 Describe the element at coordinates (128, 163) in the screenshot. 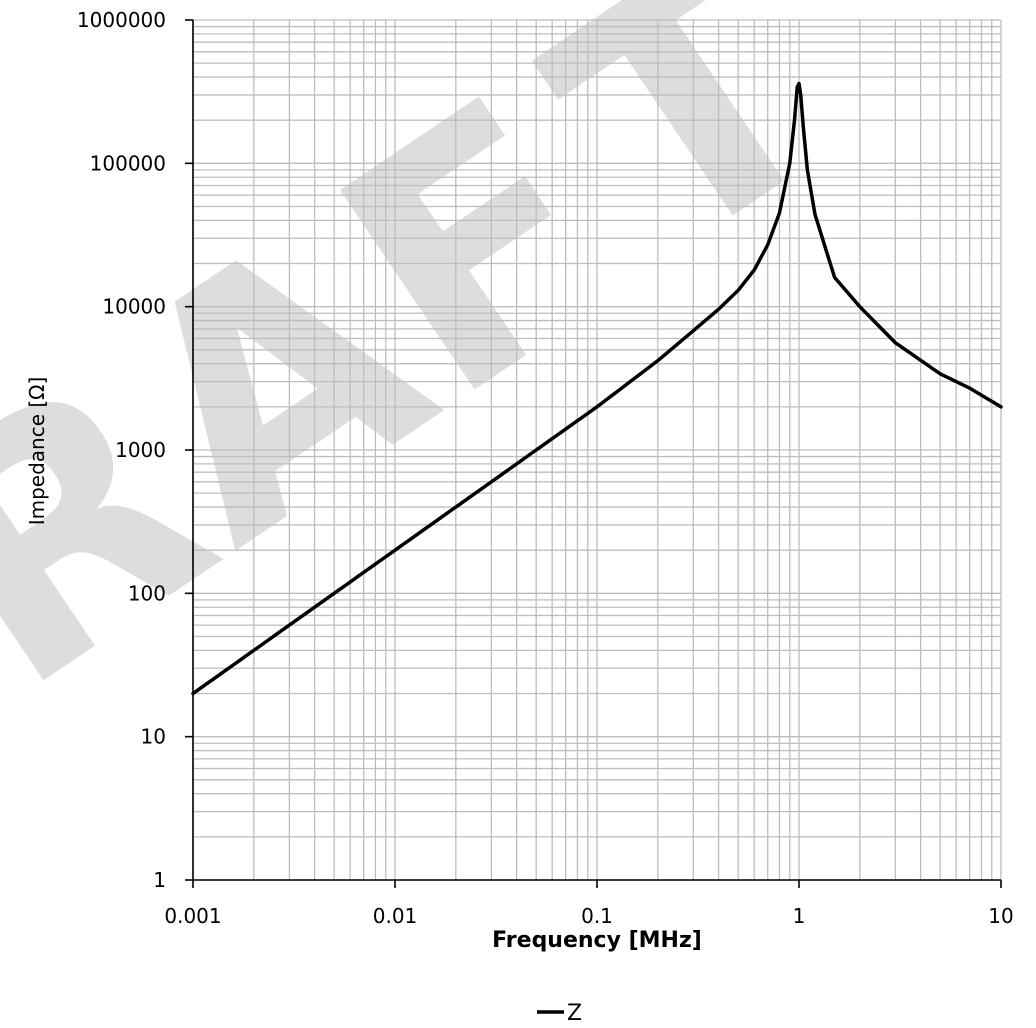

I see `y-tick-label: 100000` at that location.